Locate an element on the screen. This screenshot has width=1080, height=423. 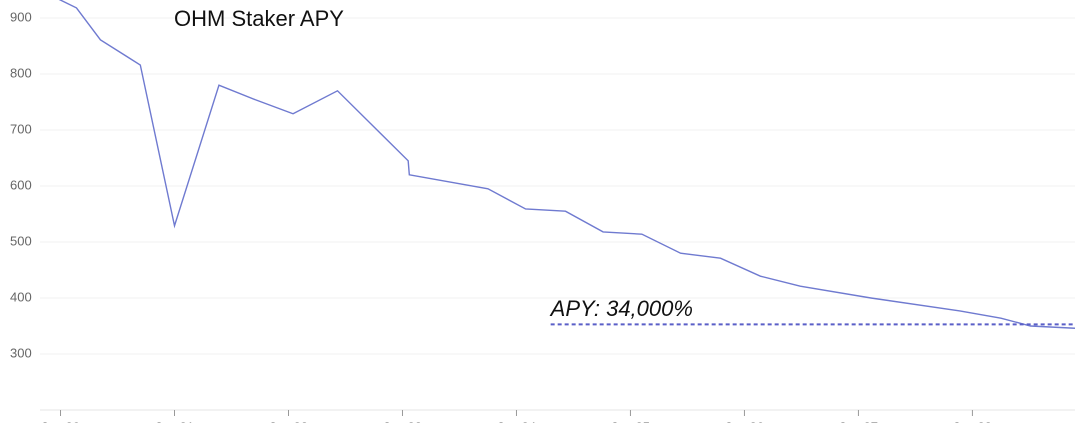
y-tick-label: 700 is located at coordinates (21, 128).